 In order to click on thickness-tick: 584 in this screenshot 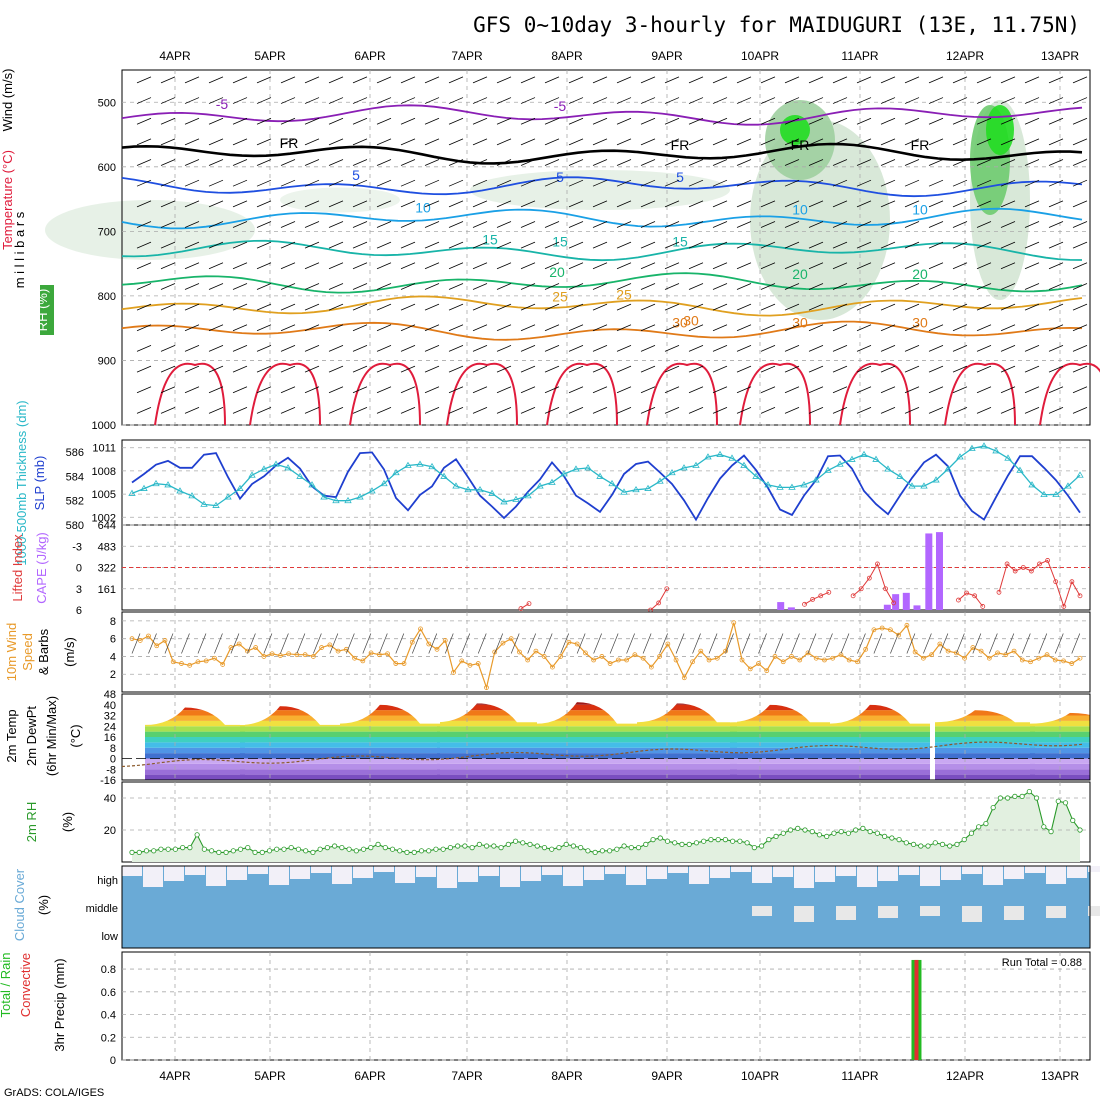, I will do `click(75, 477)`.